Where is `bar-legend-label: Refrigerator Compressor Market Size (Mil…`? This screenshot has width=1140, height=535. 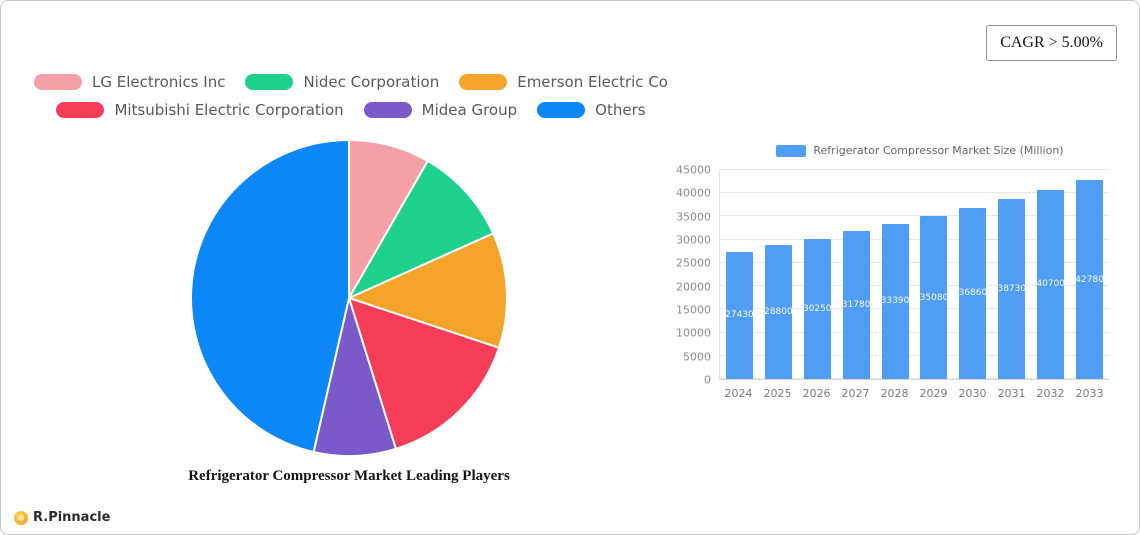
bar-legend-label: Refrigerator Compressor Market Size (Mil… is located at coordinates (938, 150).